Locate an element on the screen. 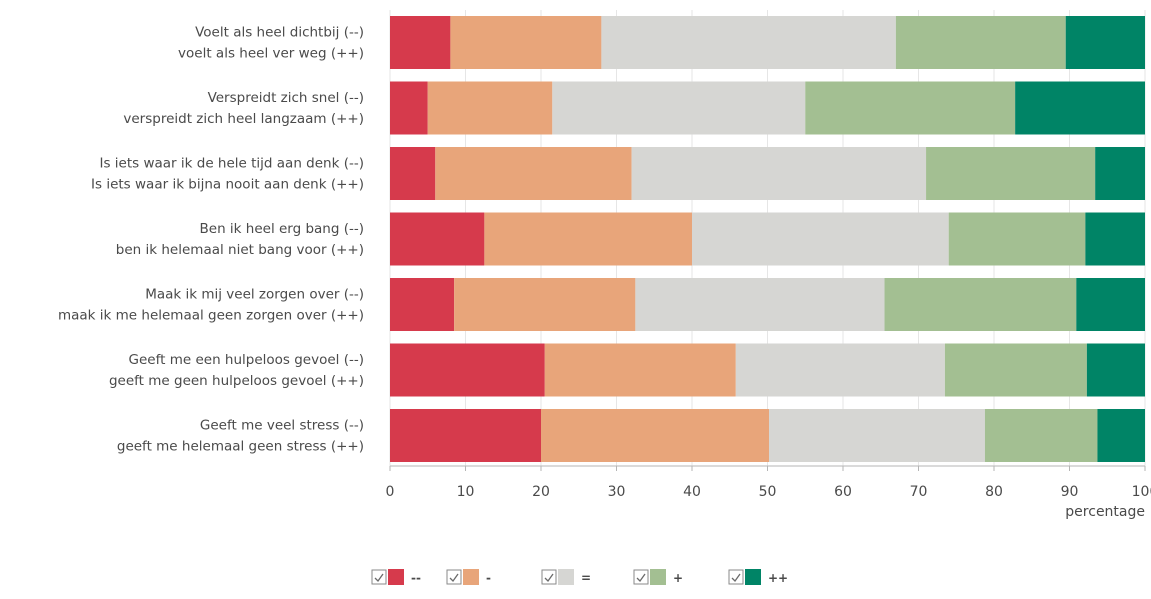 The width and height of the screenshot is (1151, 599). category-label: voelt als heel ver weg (++) is located at coordinates (271, 54).